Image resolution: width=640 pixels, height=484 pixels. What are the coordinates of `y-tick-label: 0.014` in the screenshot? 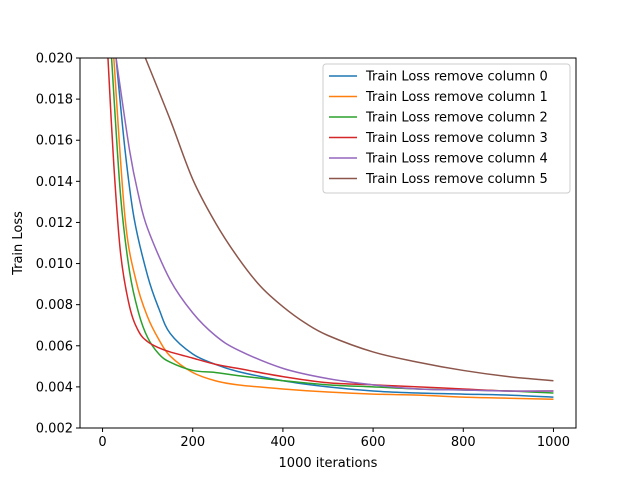 It's located at (54, 182).